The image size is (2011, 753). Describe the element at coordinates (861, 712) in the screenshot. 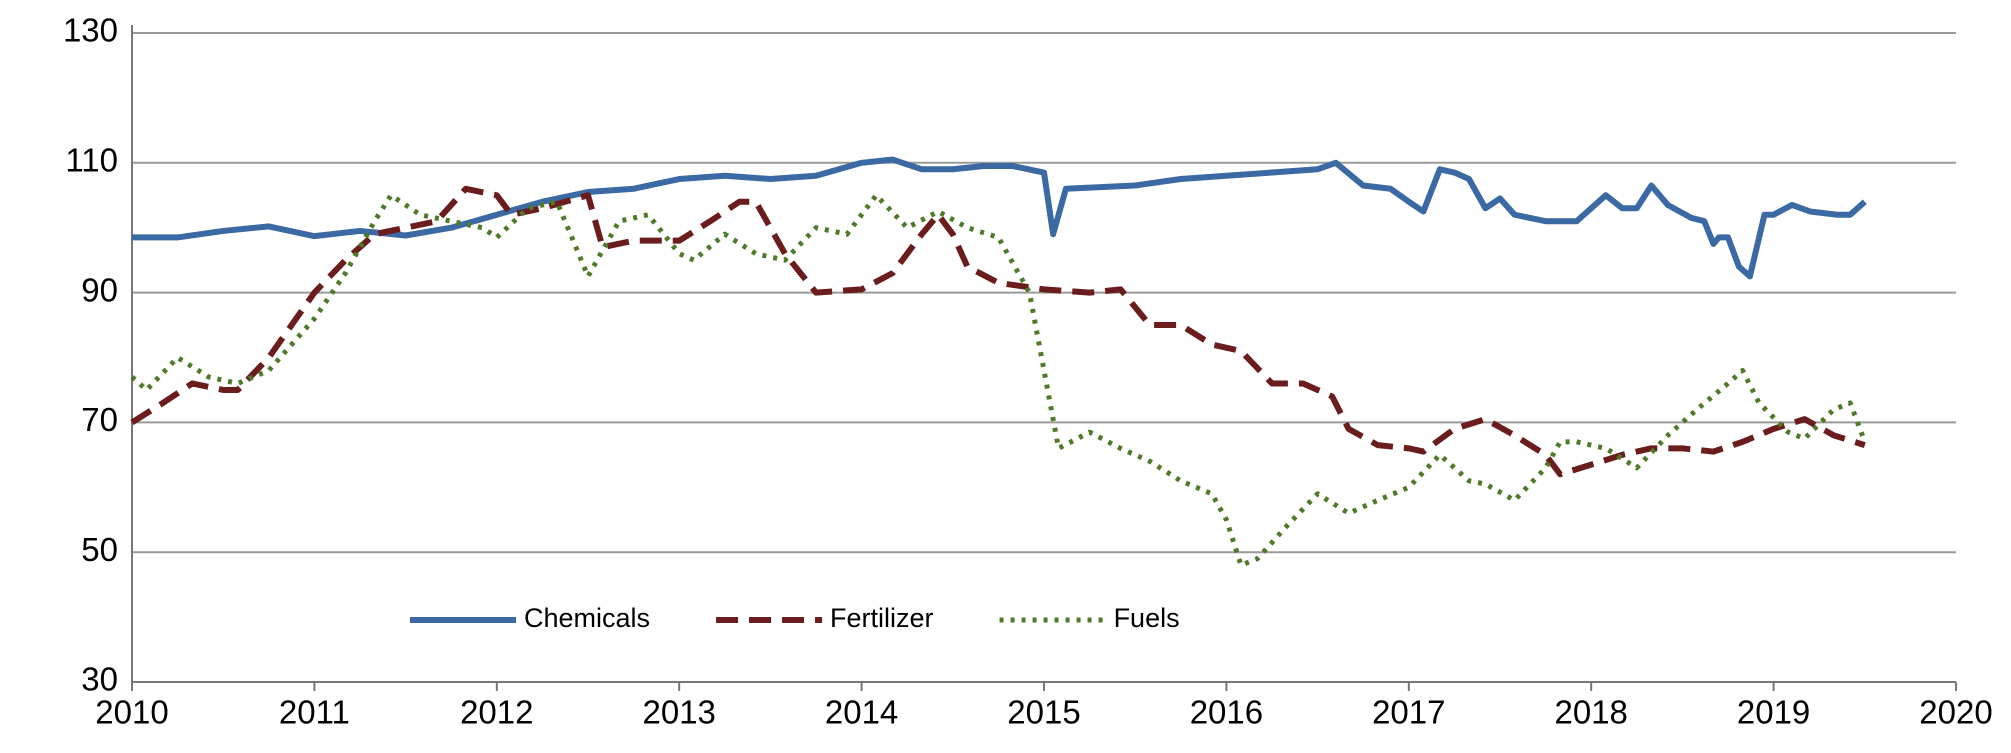

I see `x-tick-label: 2014` at that location.